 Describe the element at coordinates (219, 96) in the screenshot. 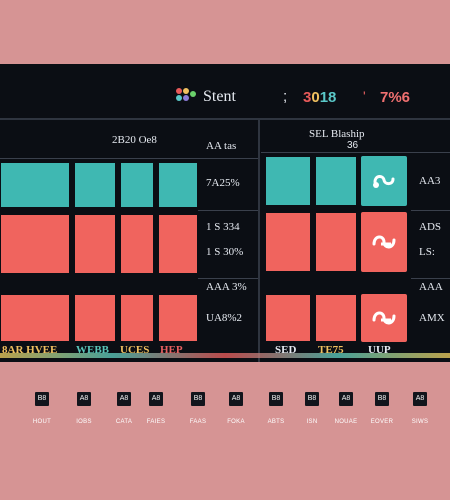

I see `app-title: Stent` at that location.